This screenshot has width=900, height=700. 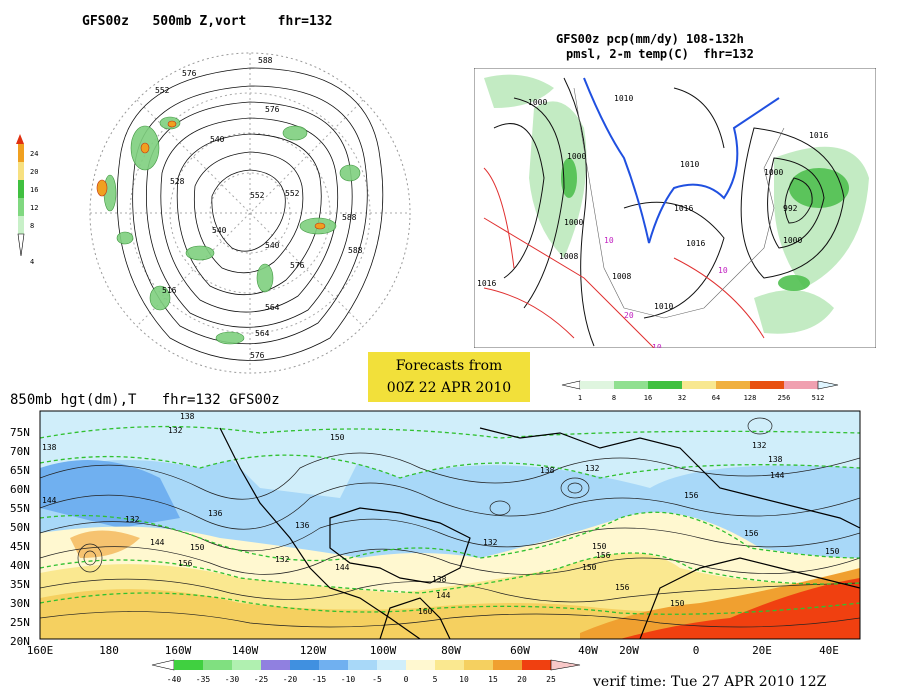 What do you see at coordinates (696, 650) in the screenshot?
I see `svg-text: 0` at bounding box center [696, 650].